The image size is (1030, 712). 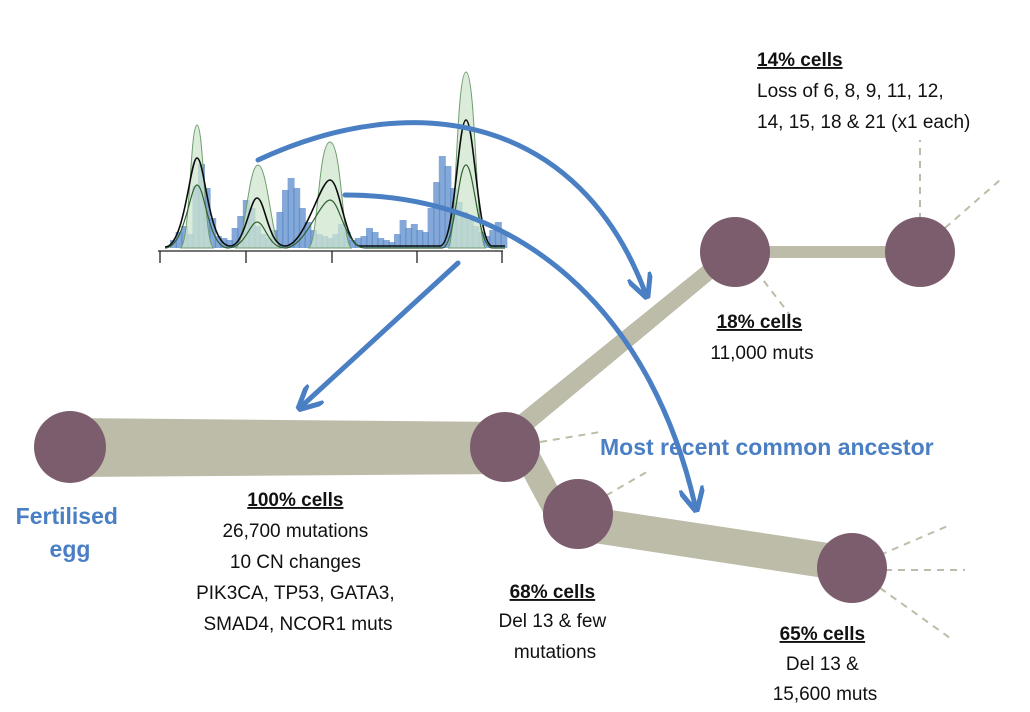 I want to click on node-18-percent, so click(x=735, y=252).